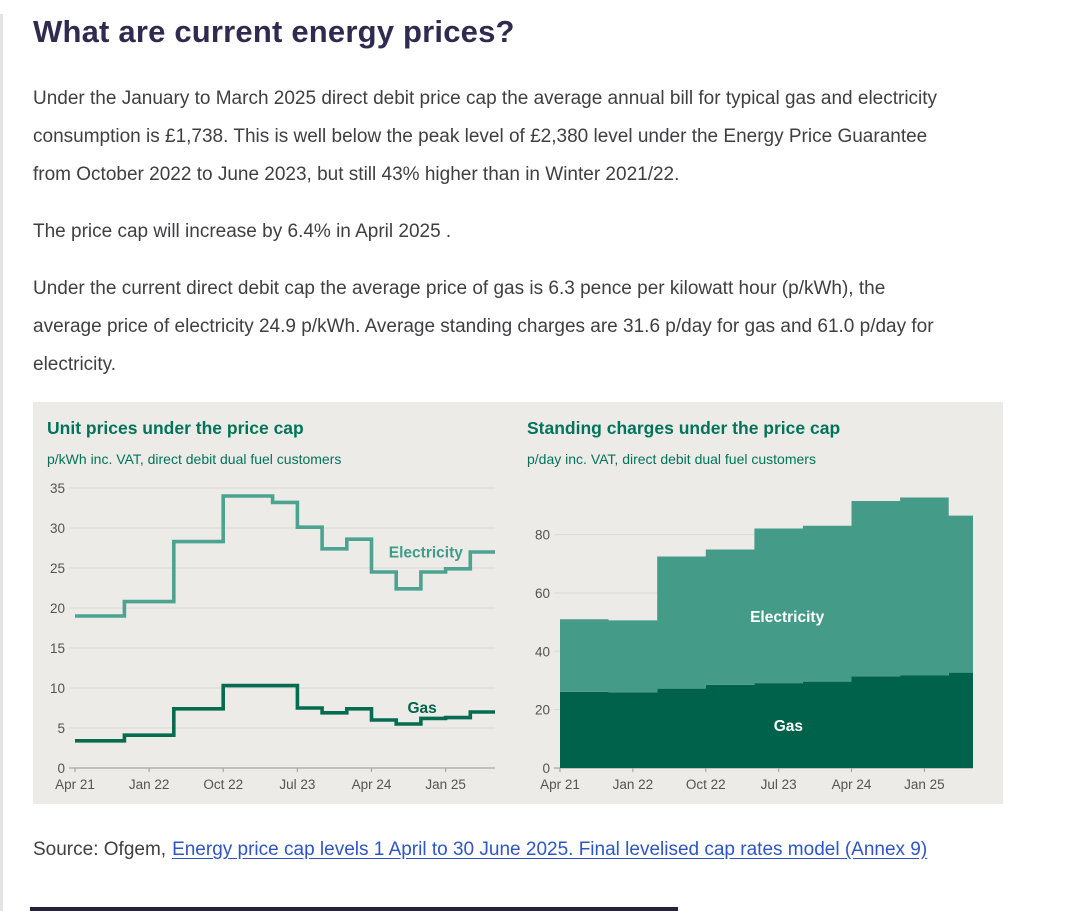 The width and height of the screenshot is (1080, 911). I want to click on svg-text: 30, so click(57, 528).